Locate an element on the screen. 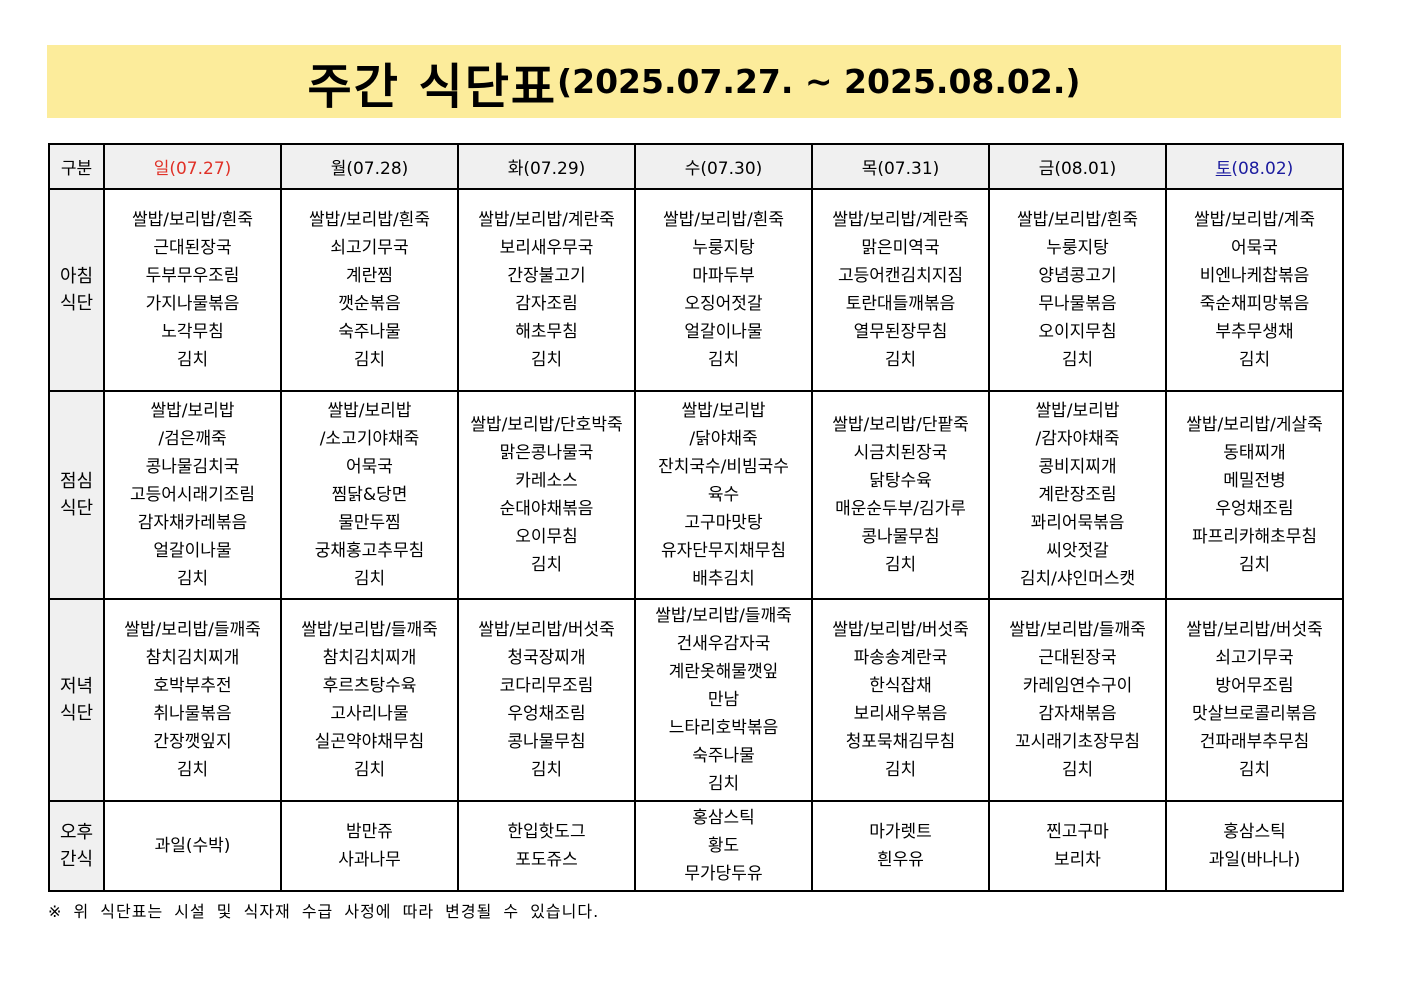 This screenshot has height=992, width=1403. day-header-thursday-date: (07.31) is located at coordinates (908, 169).